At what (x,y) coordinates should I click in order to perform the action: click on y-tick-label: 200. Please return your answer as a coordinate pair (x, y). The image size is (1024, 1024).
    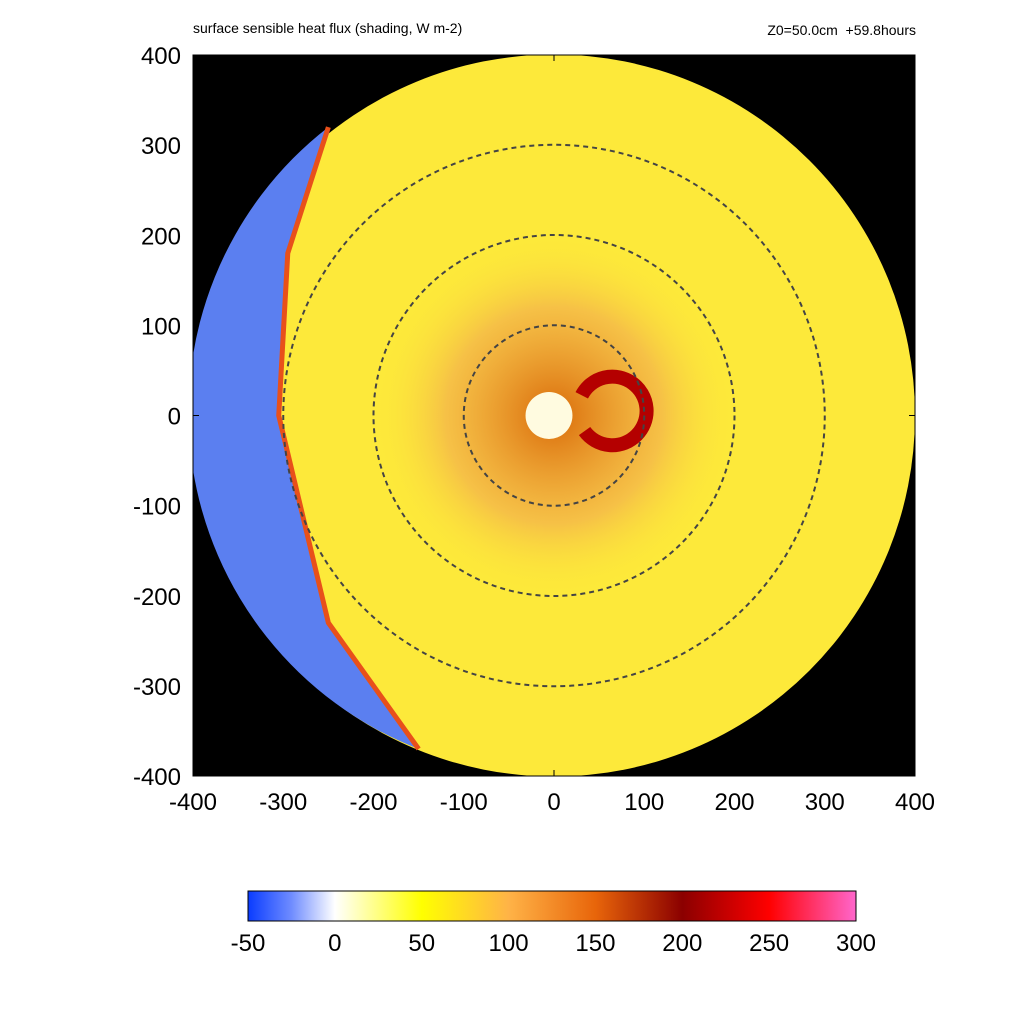
    Looking at the image, I should click on (161, 236).